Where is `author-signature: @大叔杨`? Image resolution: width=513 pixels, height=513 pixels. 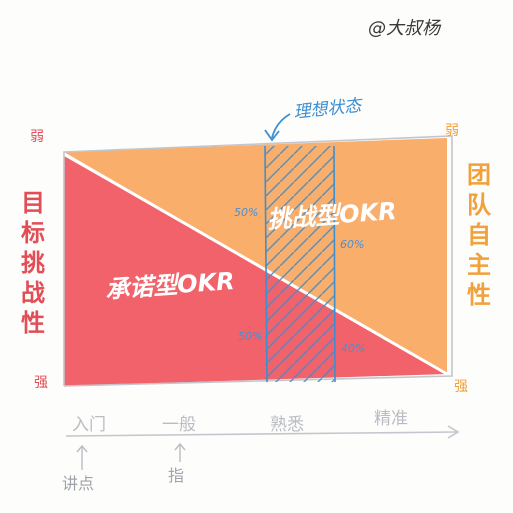 author-signature: @大叔杨 is located at coordinates (404, 28).